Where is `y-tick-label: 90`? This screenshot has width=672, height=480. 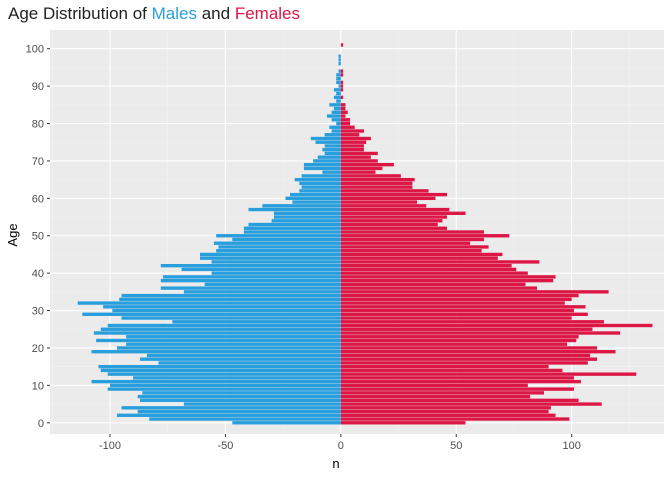 y-tick-label: 90 is located at coordinates (38, 87).